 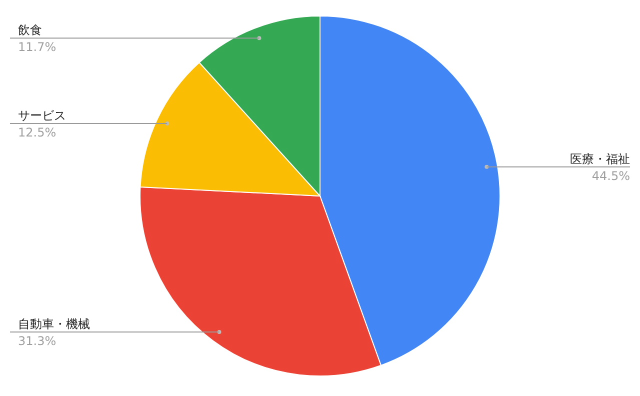 What do you see at coordinates (42, 115) in the screenshot?
I see `slice-label: サービス` at bounding box center [42, 115].